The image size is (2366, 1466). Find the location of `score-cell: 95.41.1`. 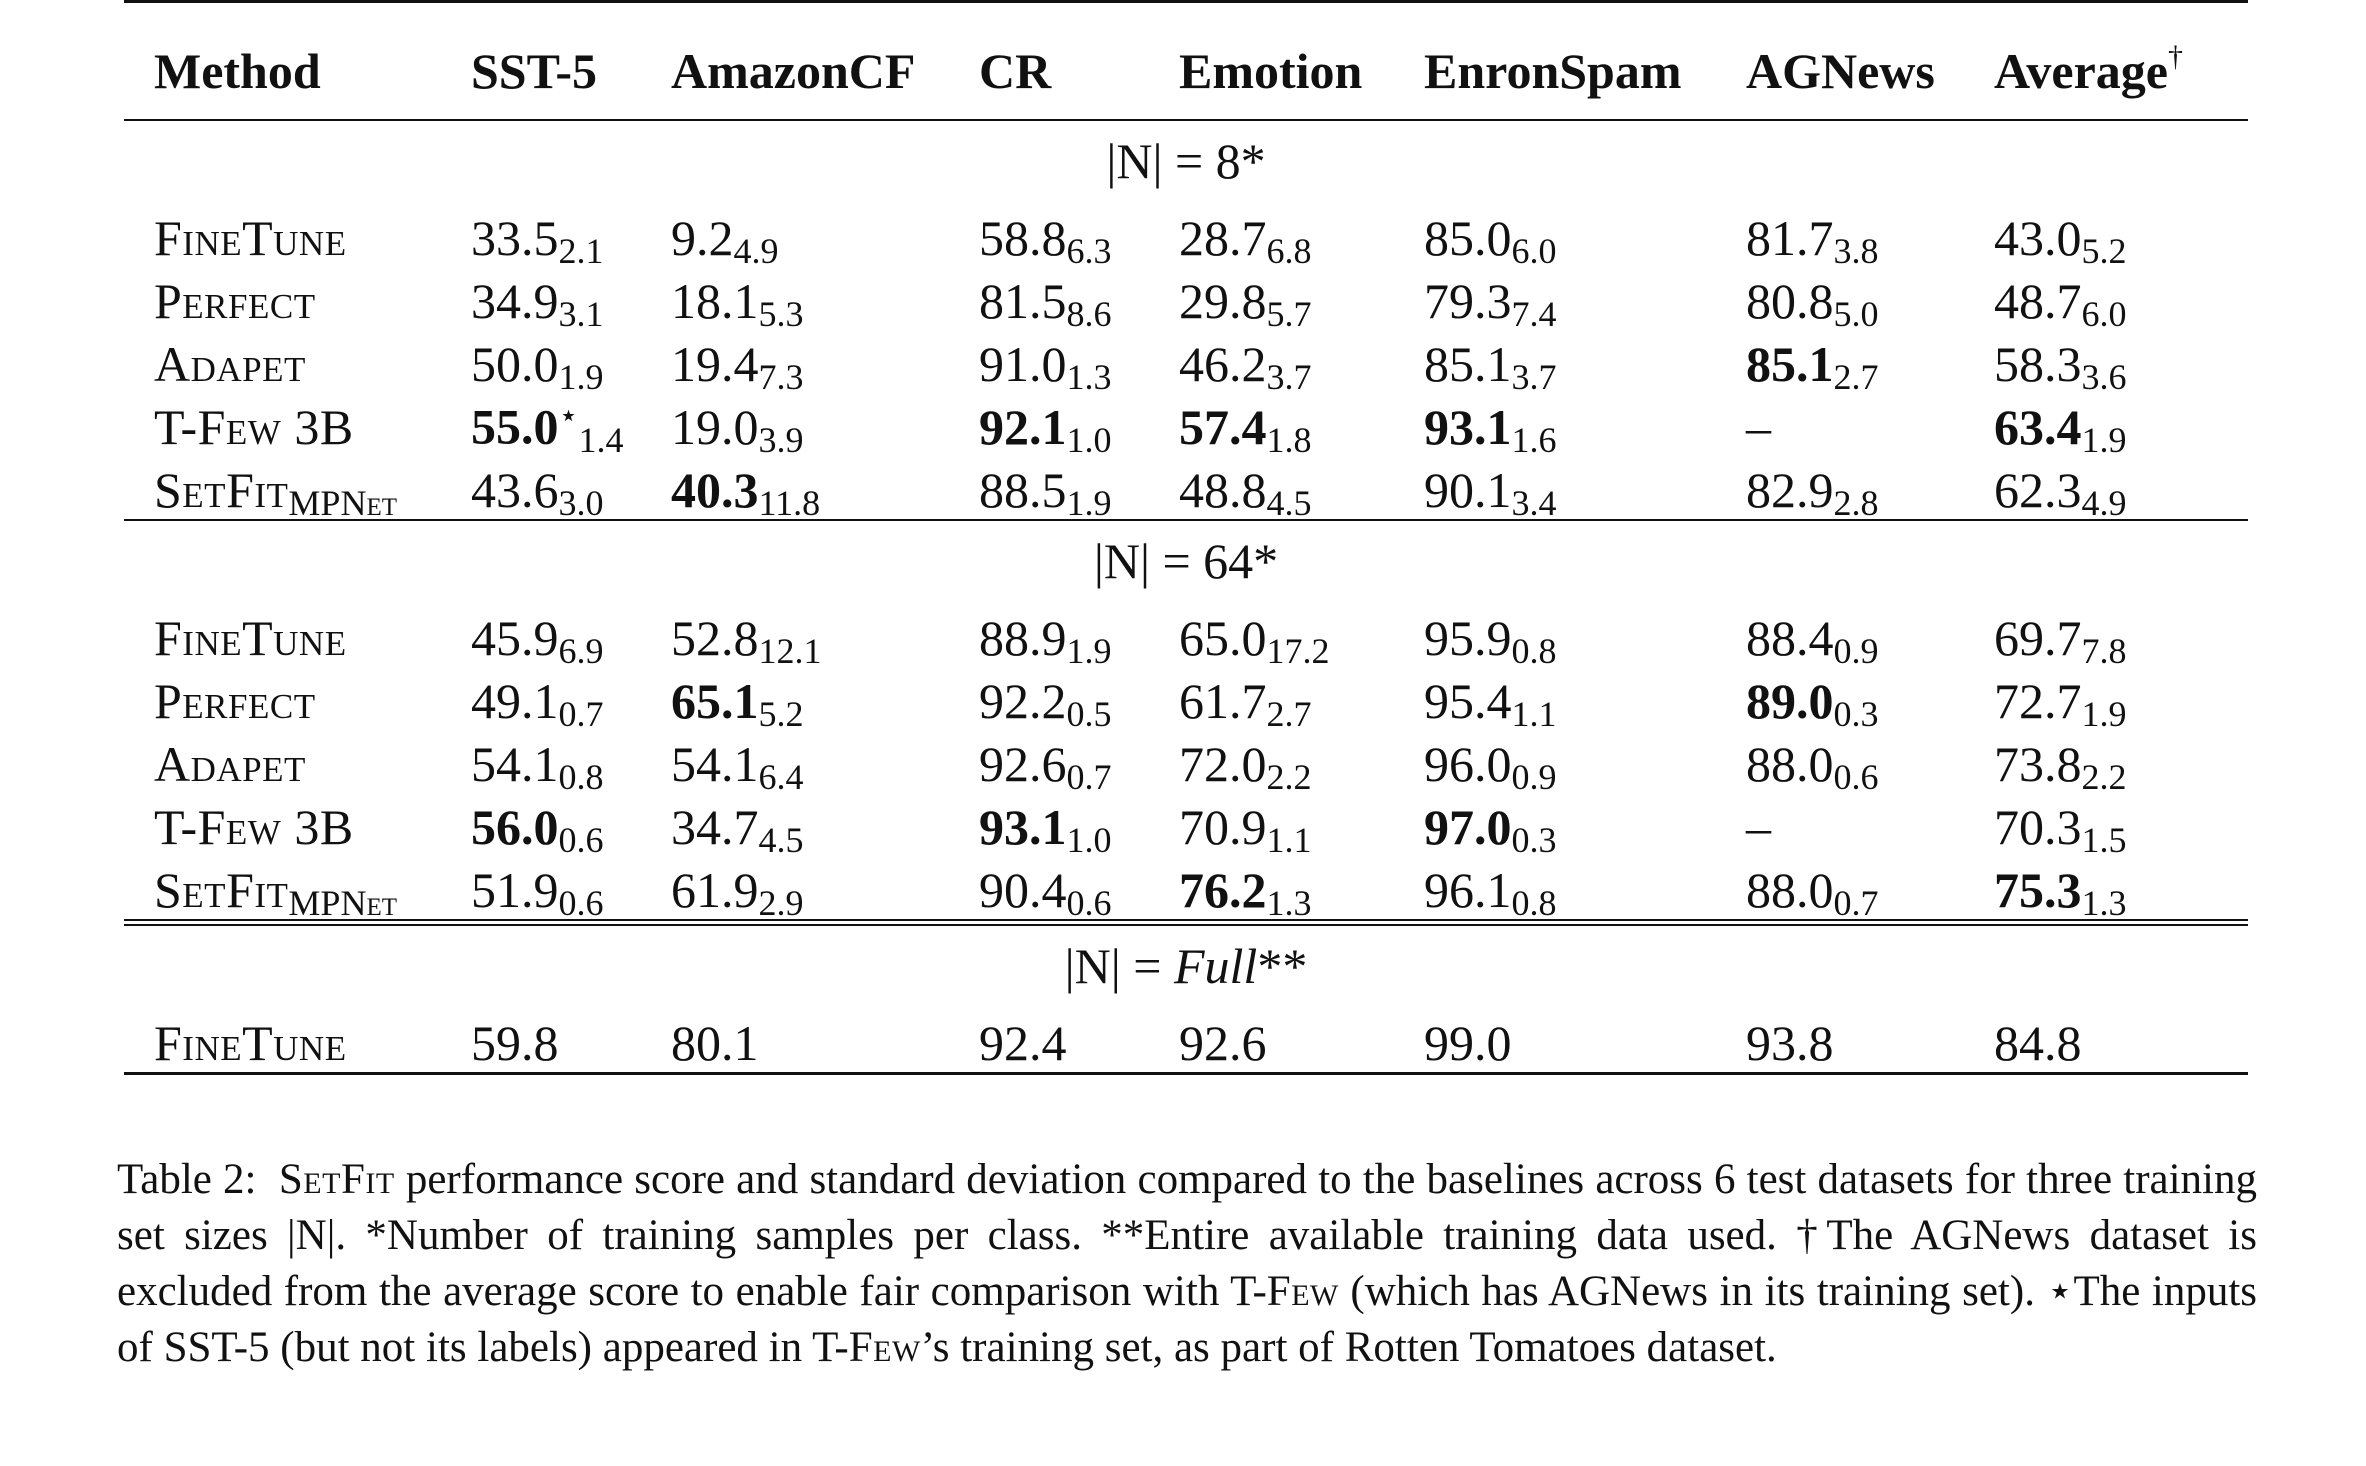

score-cell: 95.41.1 is located at coordinates (1585, 700).